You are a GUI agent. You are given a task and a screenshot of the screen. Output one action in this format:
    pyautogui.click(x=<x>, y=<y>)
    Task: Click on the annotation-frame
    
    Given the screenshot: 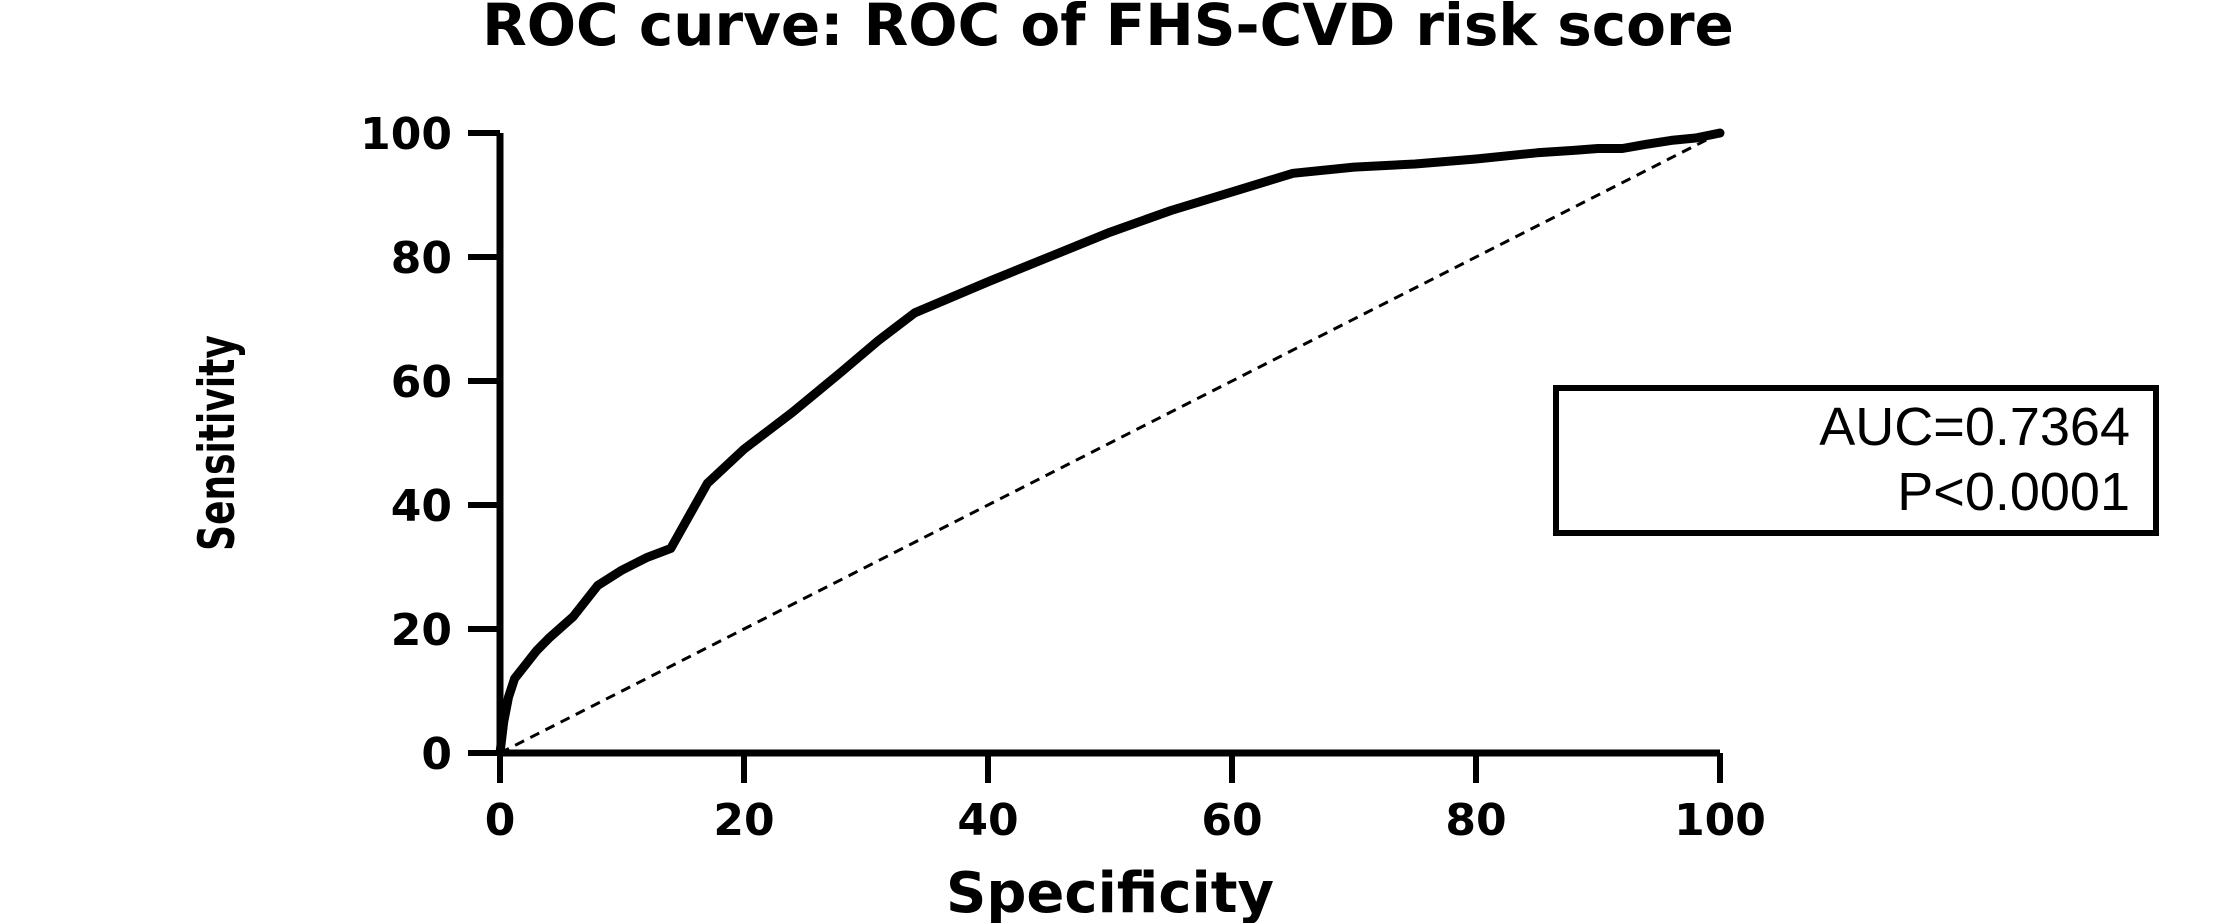 What is the action you would take?
    pyautogui.click(x=1856, y=460)
    